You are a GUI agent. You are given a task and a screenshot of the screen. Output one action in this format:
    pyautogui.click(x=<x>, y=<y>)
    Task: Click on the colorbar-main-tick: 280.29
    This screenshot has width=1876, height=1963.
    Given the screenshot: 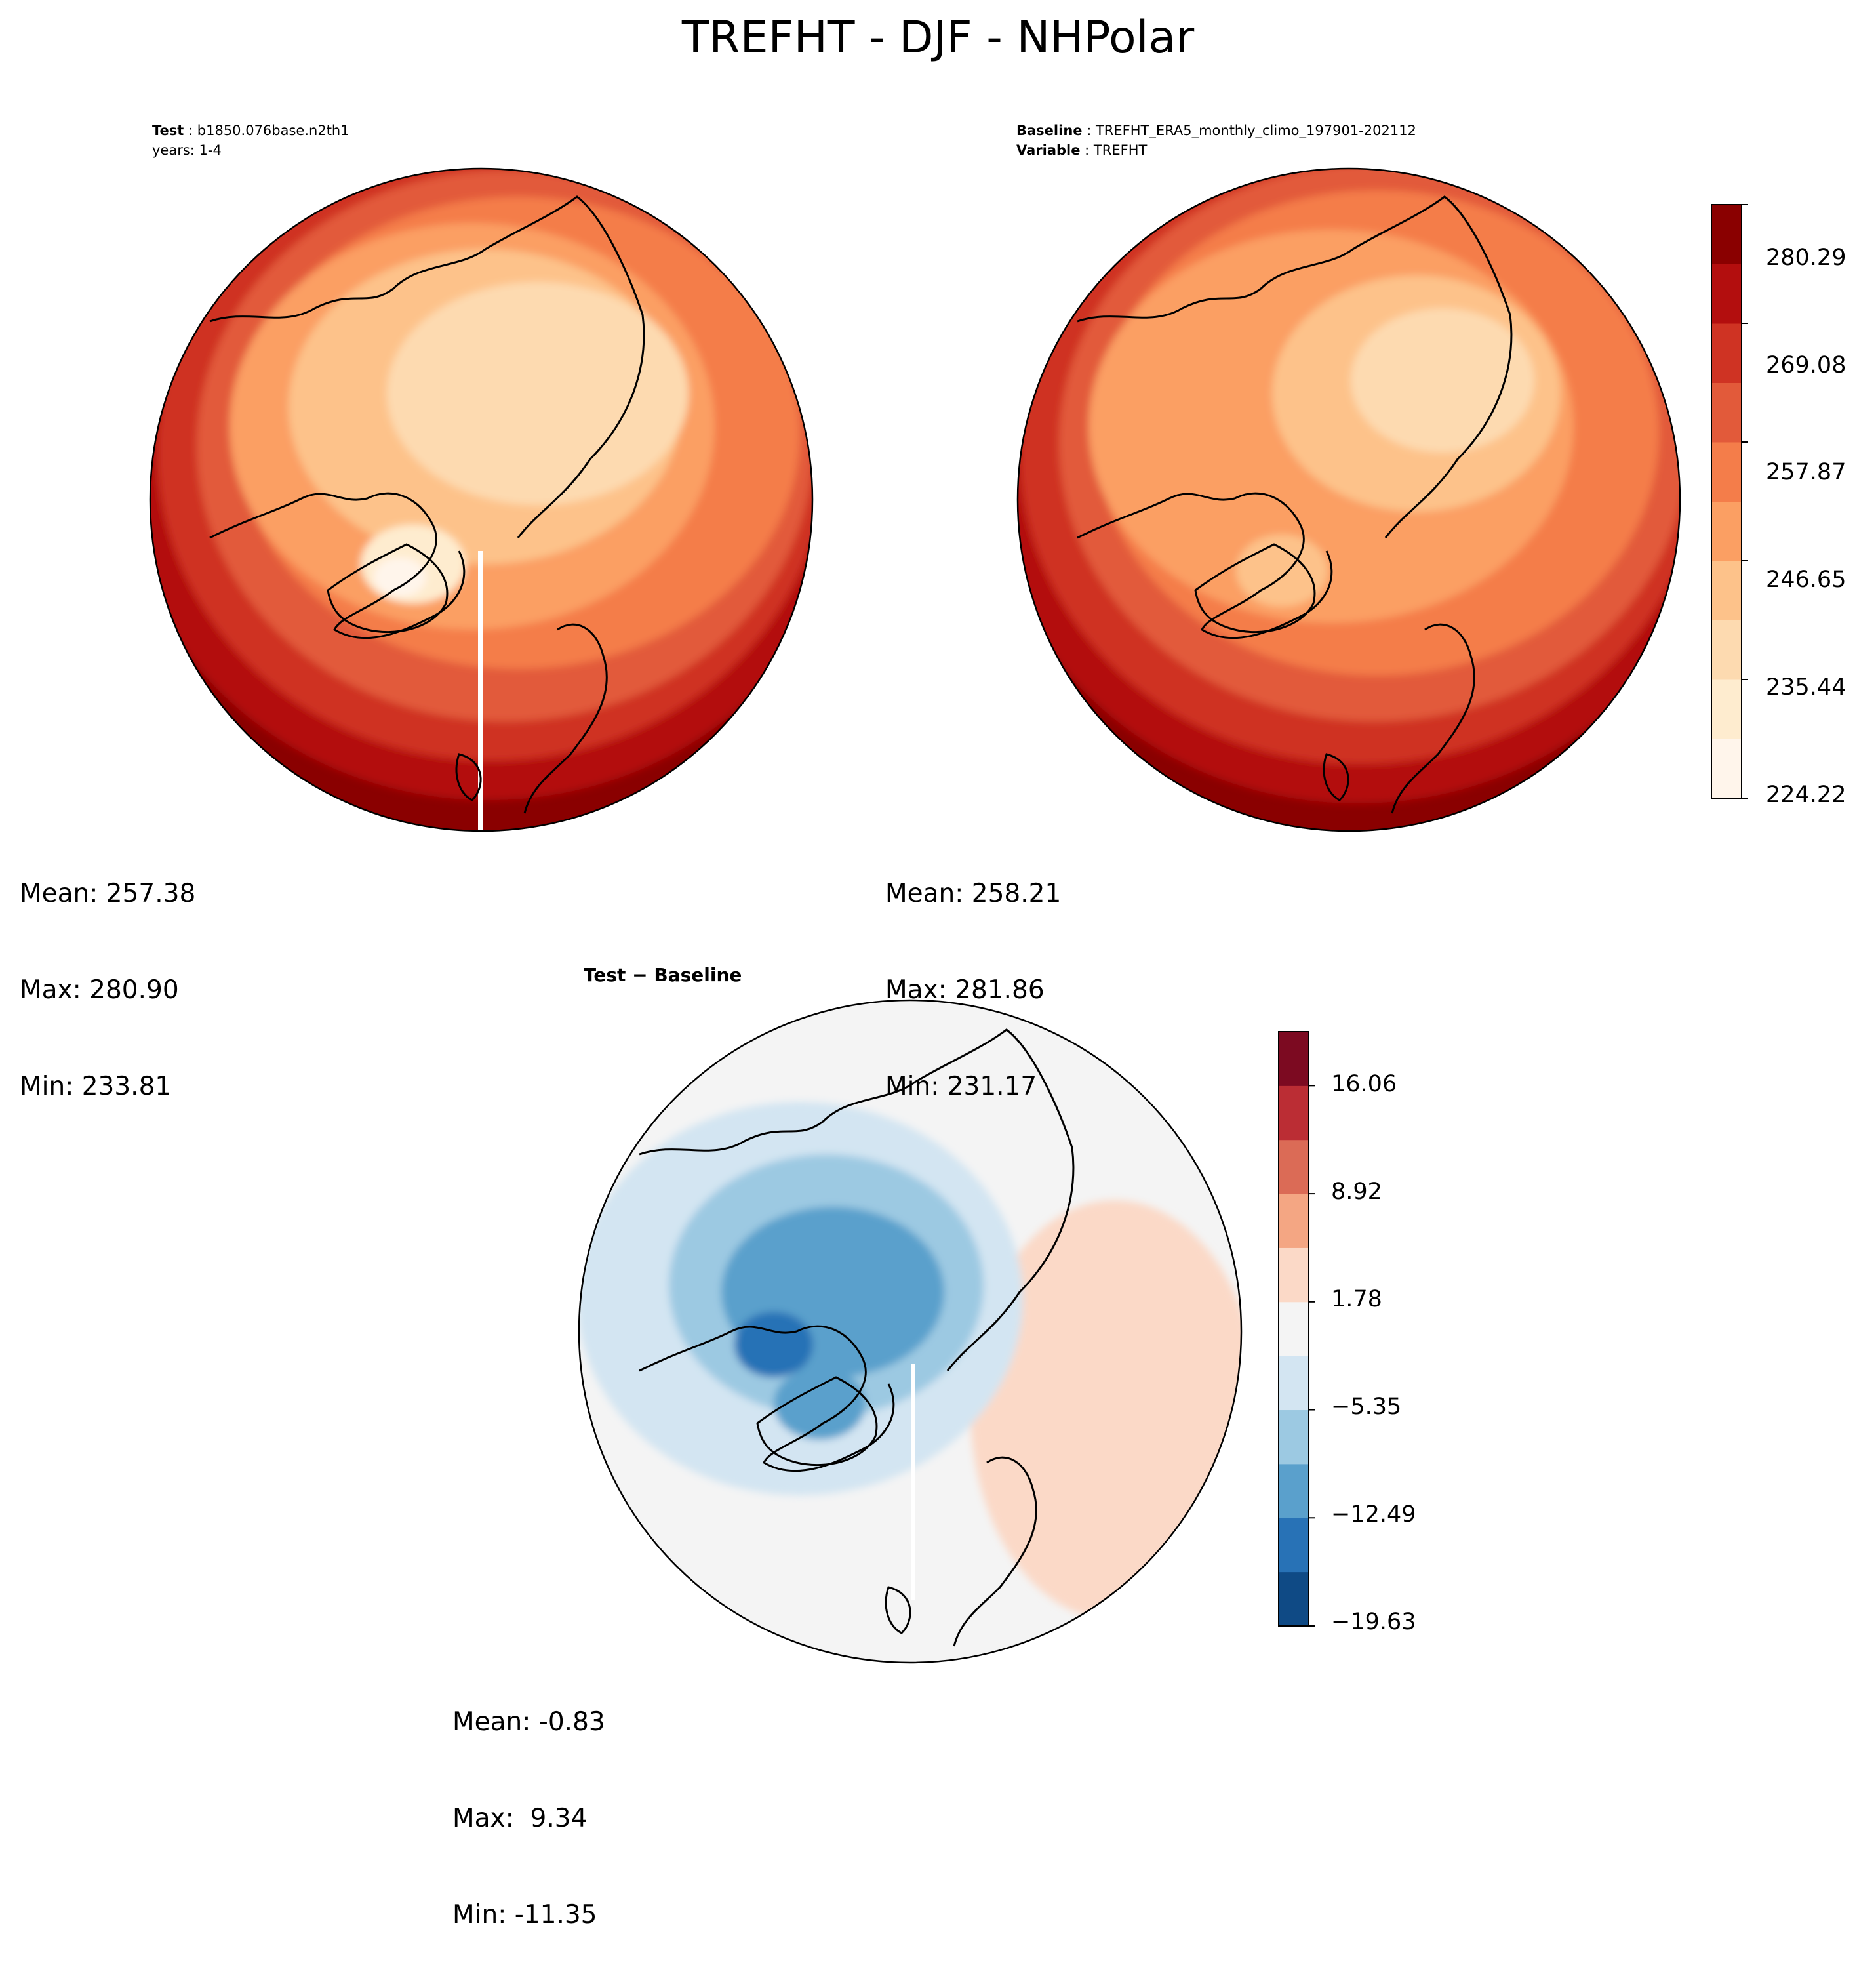 What is the action you would take?
    pyautogui.click(x=1806, y=258)
    